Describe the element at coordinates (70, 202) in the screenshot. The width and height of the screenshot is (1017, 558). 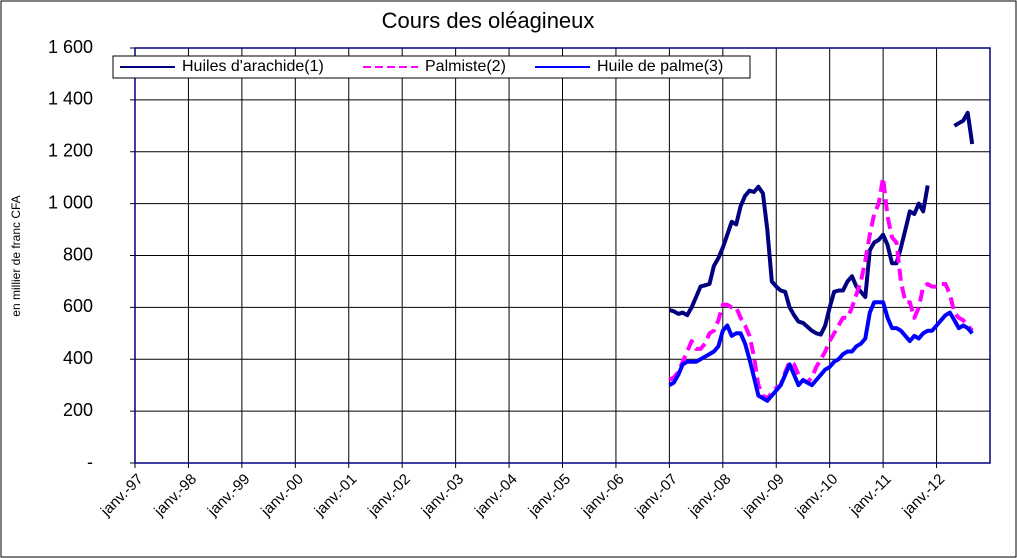
I see `y-tick-label: 1 000` at that location.